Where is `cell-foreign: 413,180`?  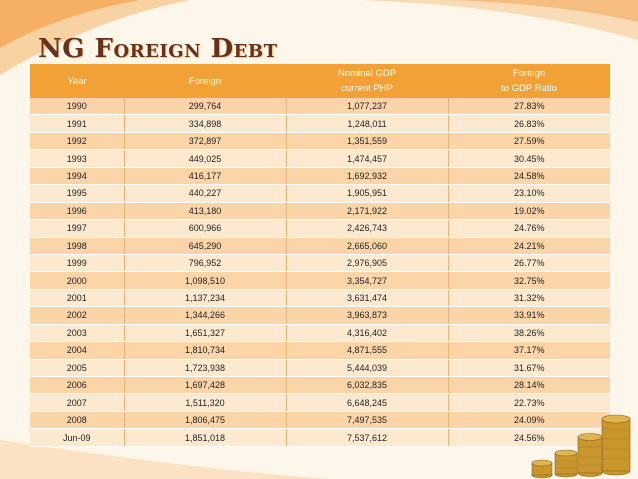 cell-foreign: 413,180 is located at coordinates (205, 211).